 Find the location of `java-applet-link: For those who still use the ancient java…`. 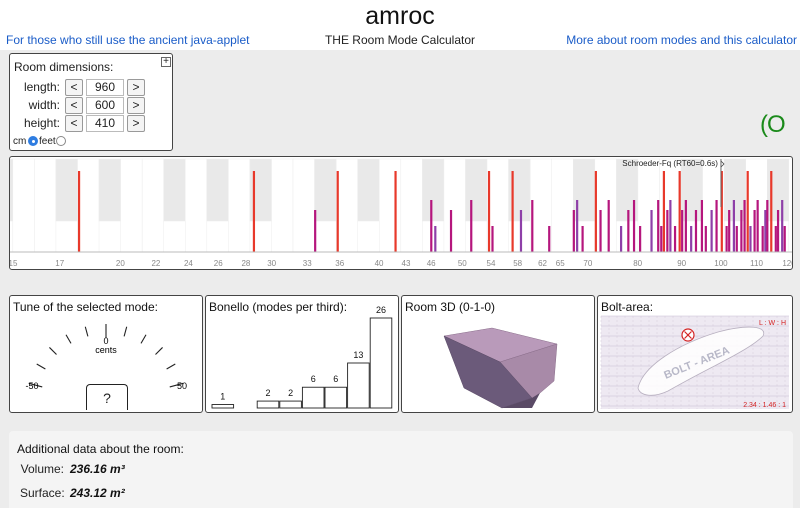

java-applet-link: For those who still use the ancient java… is located at coordinates (128, 40).